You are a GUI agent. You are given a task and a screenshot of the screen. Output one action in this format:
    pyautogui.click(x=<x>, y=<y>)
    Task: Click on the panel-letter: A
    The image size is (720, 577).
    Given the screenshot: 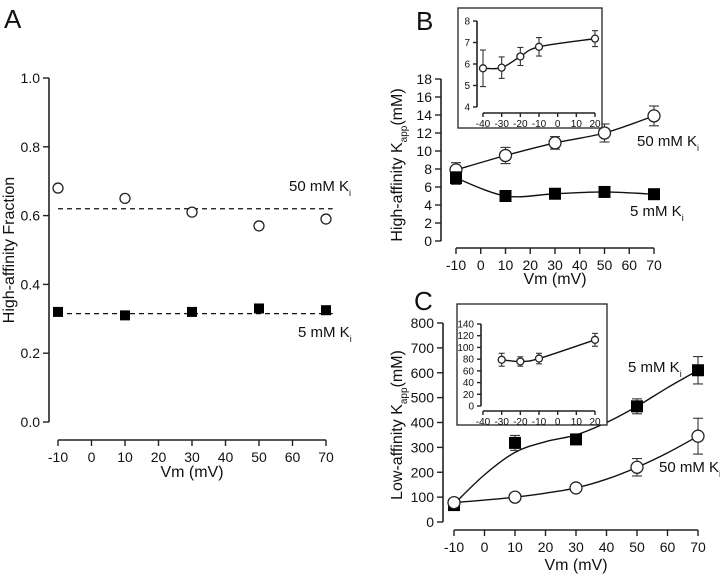 What is the action you would take?
    pyautogui.click(x=13, y=19)
    